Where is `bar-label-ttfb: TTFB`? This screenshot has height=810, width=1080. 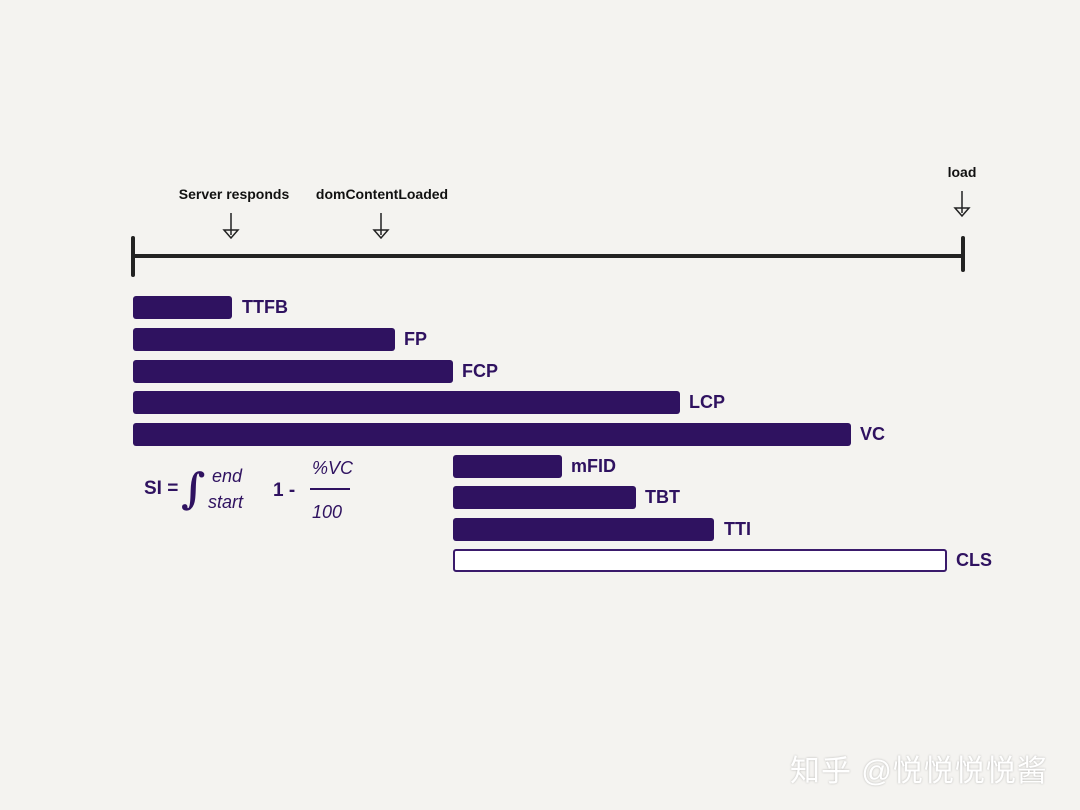
bar-label-ttfb: TTFB is located at coordinates (265, 307).